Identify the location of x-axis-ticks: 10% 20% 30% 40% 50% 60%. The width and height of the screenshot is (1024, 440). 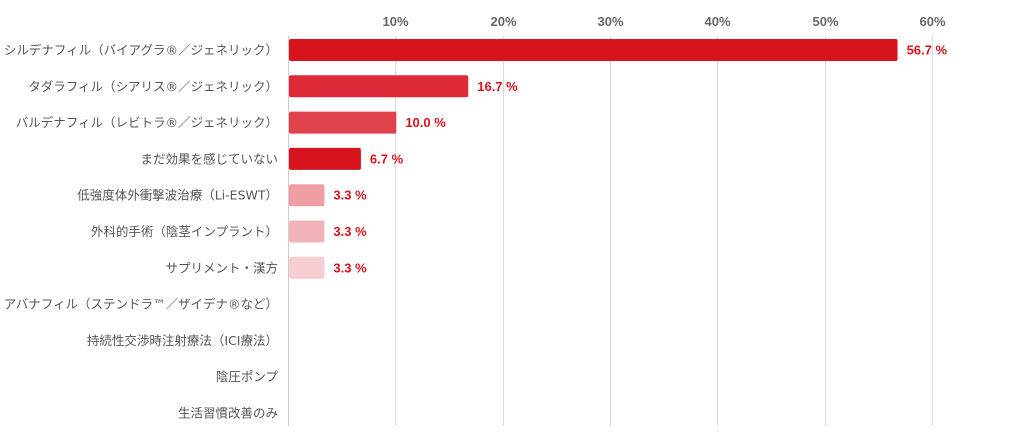
(663, 21).